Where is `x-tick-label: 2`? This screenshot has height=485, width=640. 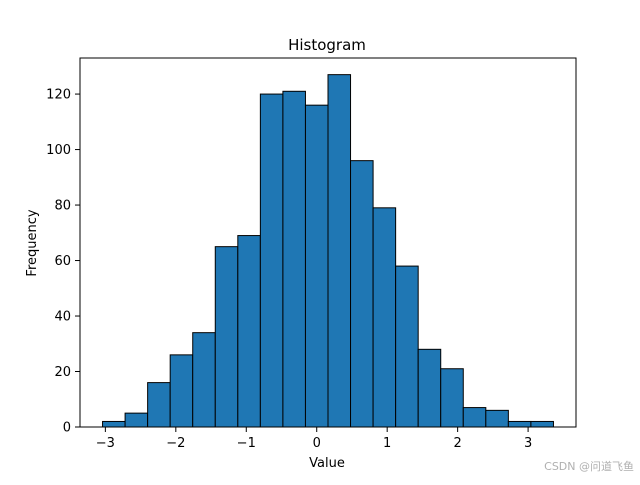
x-tick-label: 2 is located at coordinates (457, 443).